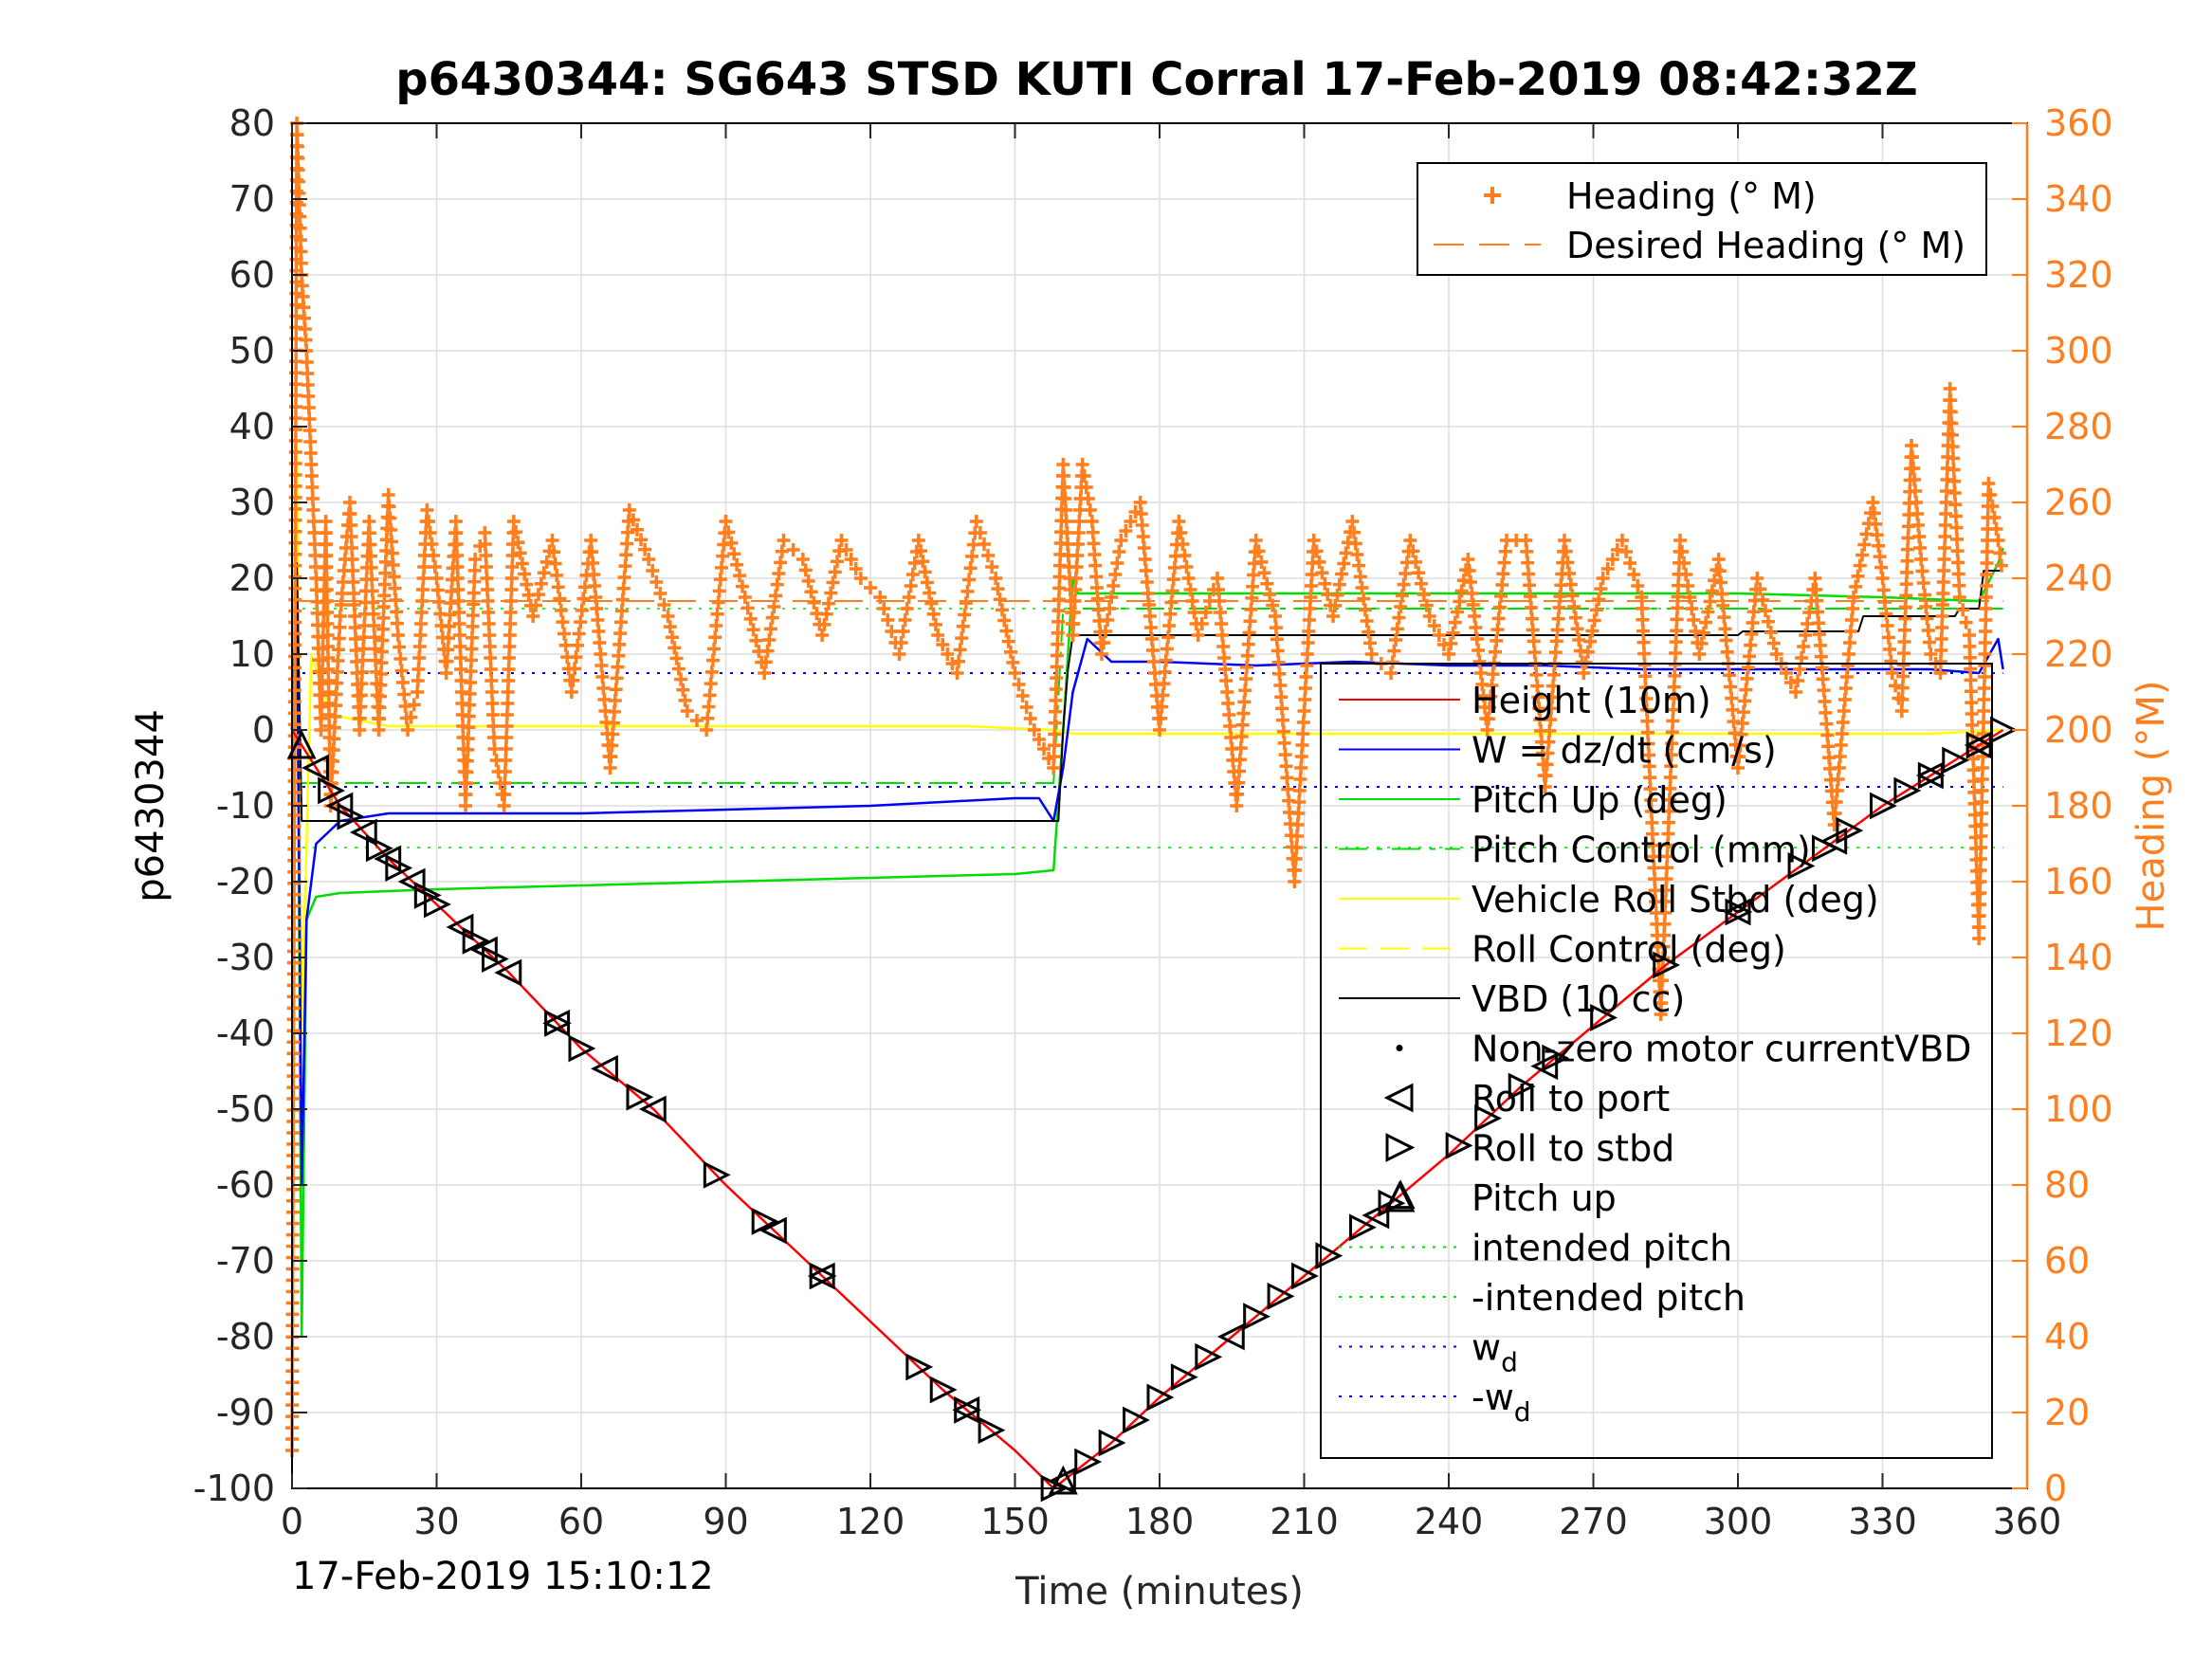  I want to click on y-tick-label-left: -60, so click(245, 1185).